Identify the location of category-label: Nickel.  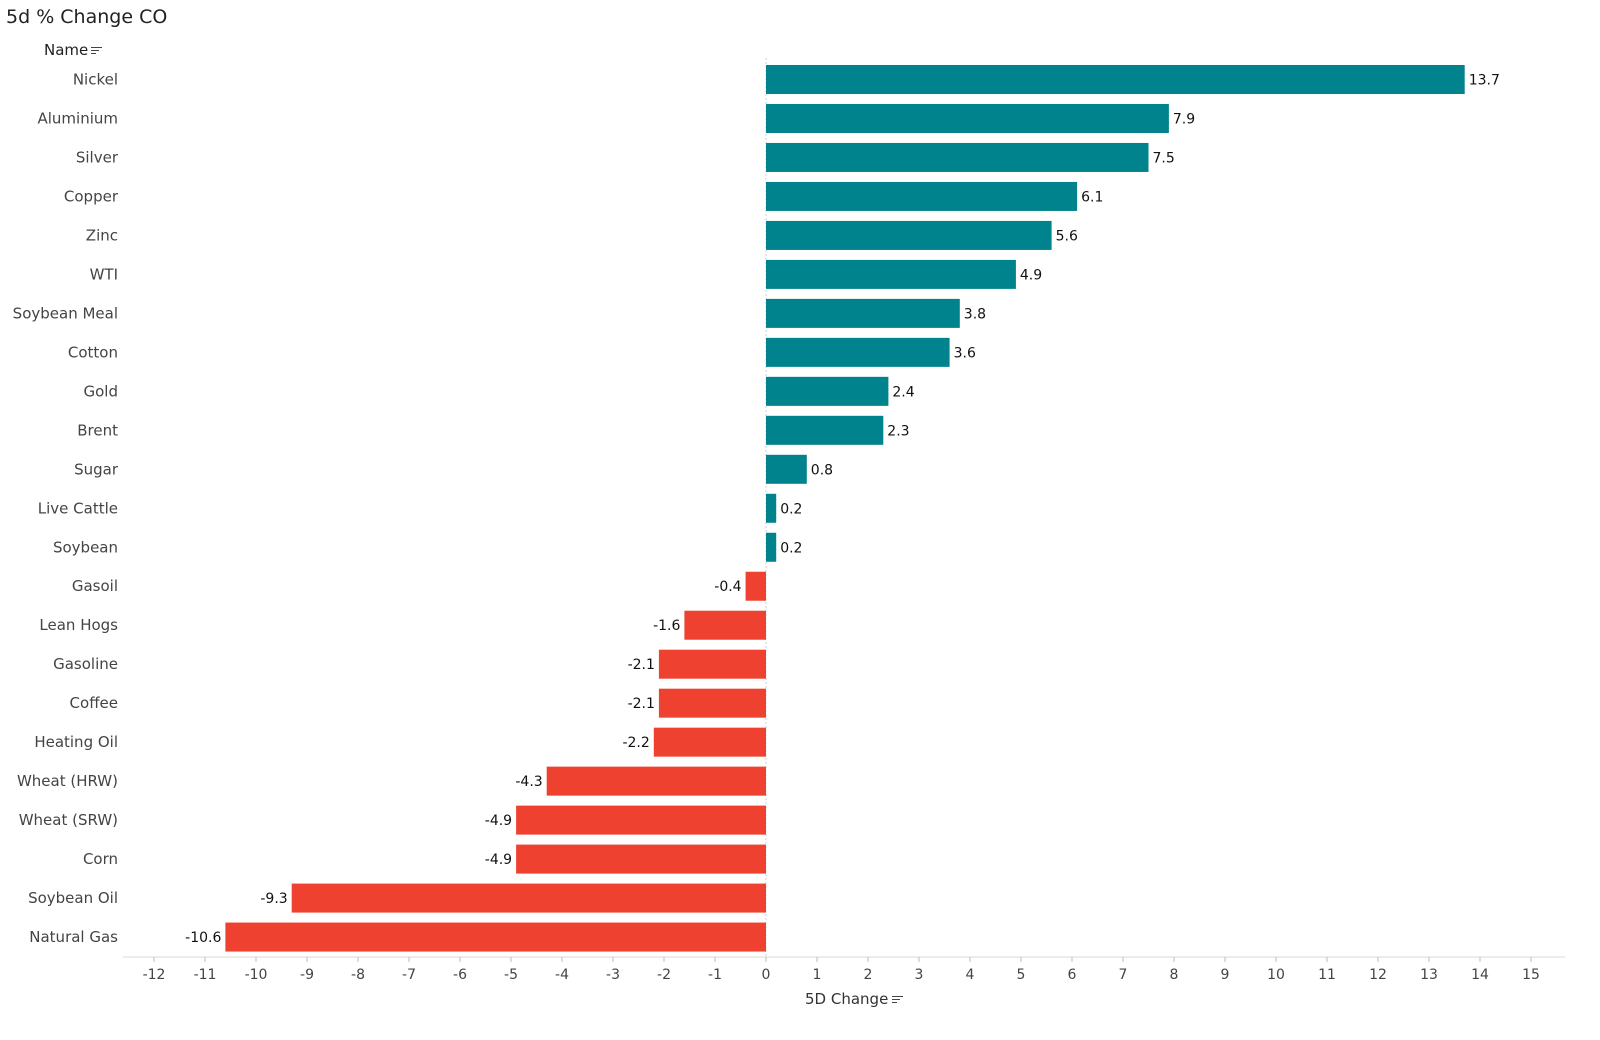
(95, 80).